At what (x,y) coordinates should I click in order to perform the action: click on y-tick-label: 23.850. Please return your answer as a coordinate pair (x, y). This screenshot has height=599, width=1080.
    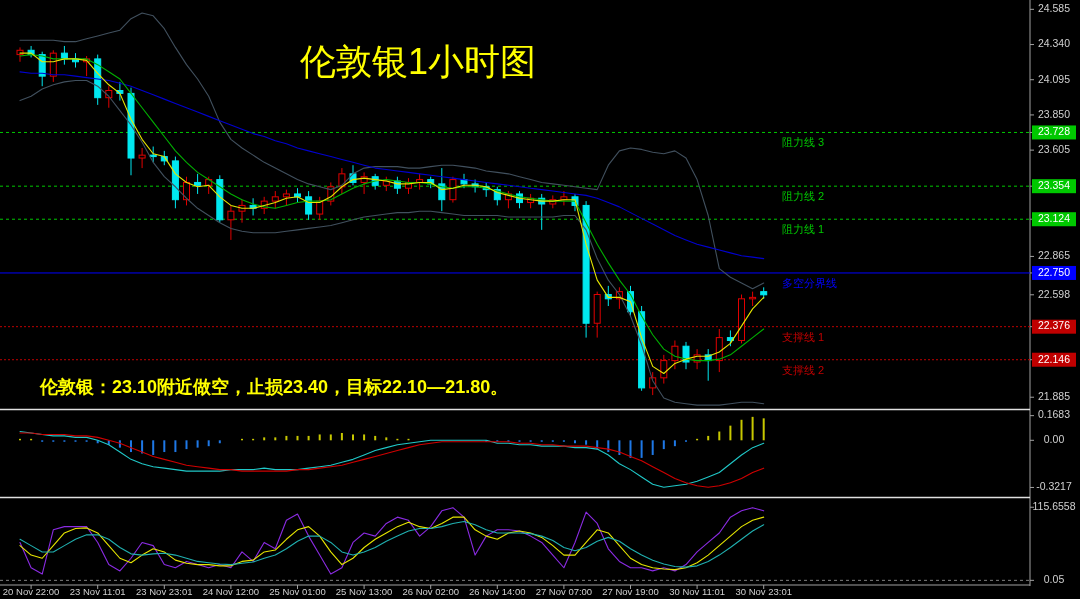
    Looking at the image, I should click on (1054, 113).